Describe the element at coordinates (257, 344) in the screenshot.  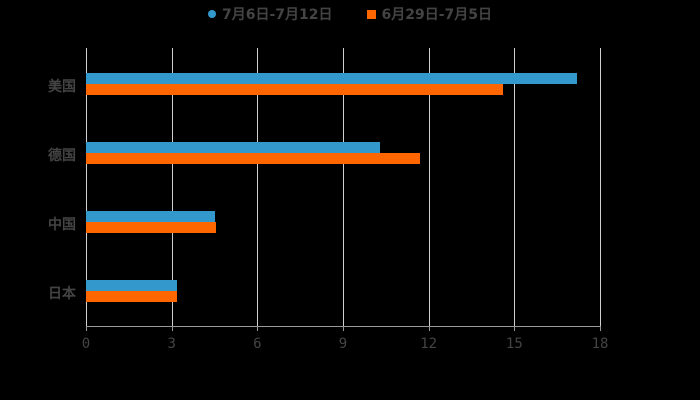
I see `x-tick-label: 6` at that location.